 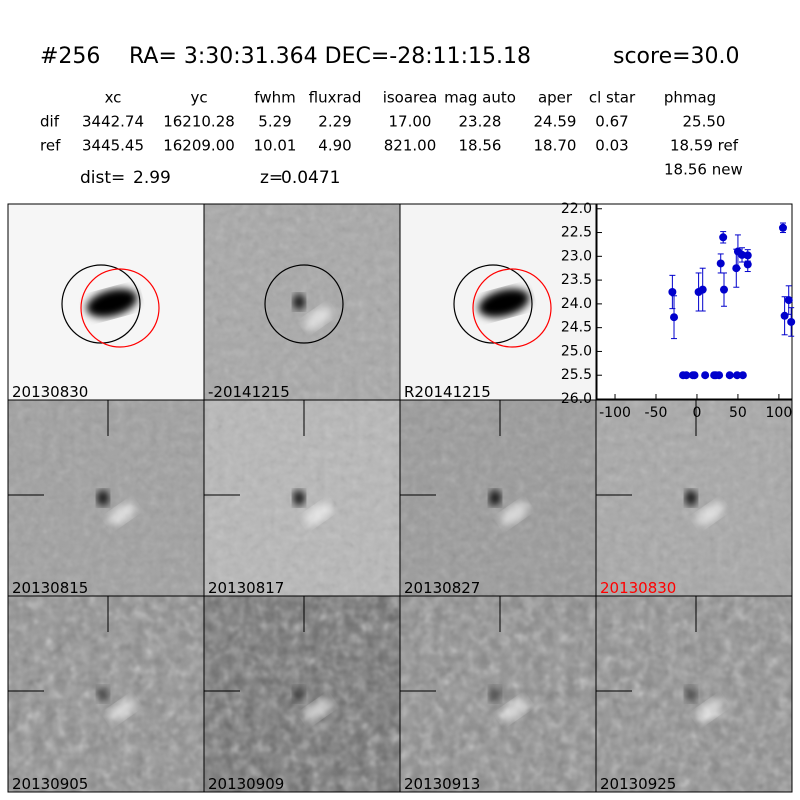 I want to click on x-tick-label: -100, so click(x=615, y=413).